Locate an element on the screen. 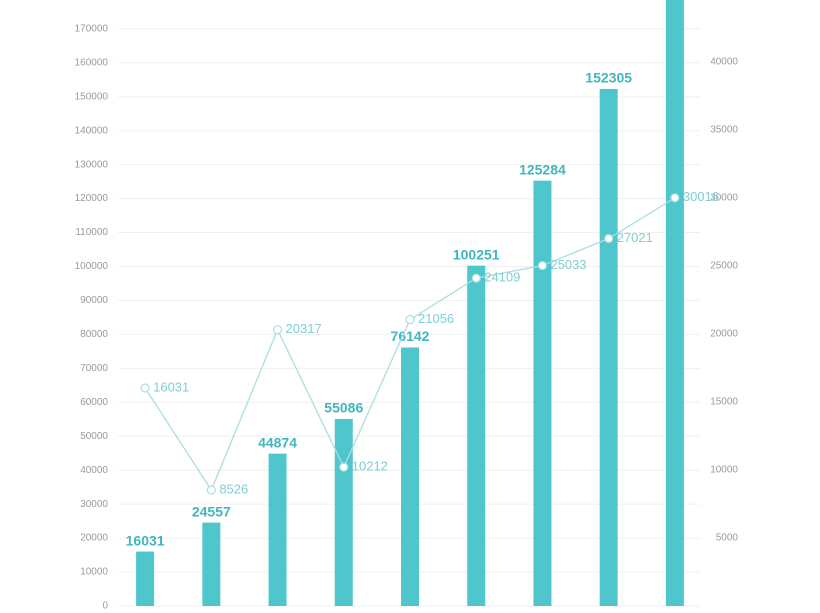 The image size is (820, 613). line-value-label: 16031 is located at coordinates (171, 386).